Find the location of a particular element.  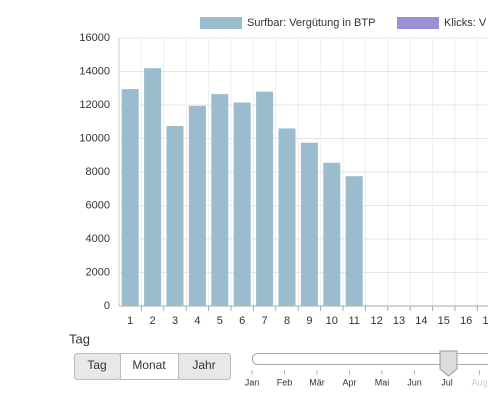

x-tick-label: 9 is located at coordinates (309, 321).